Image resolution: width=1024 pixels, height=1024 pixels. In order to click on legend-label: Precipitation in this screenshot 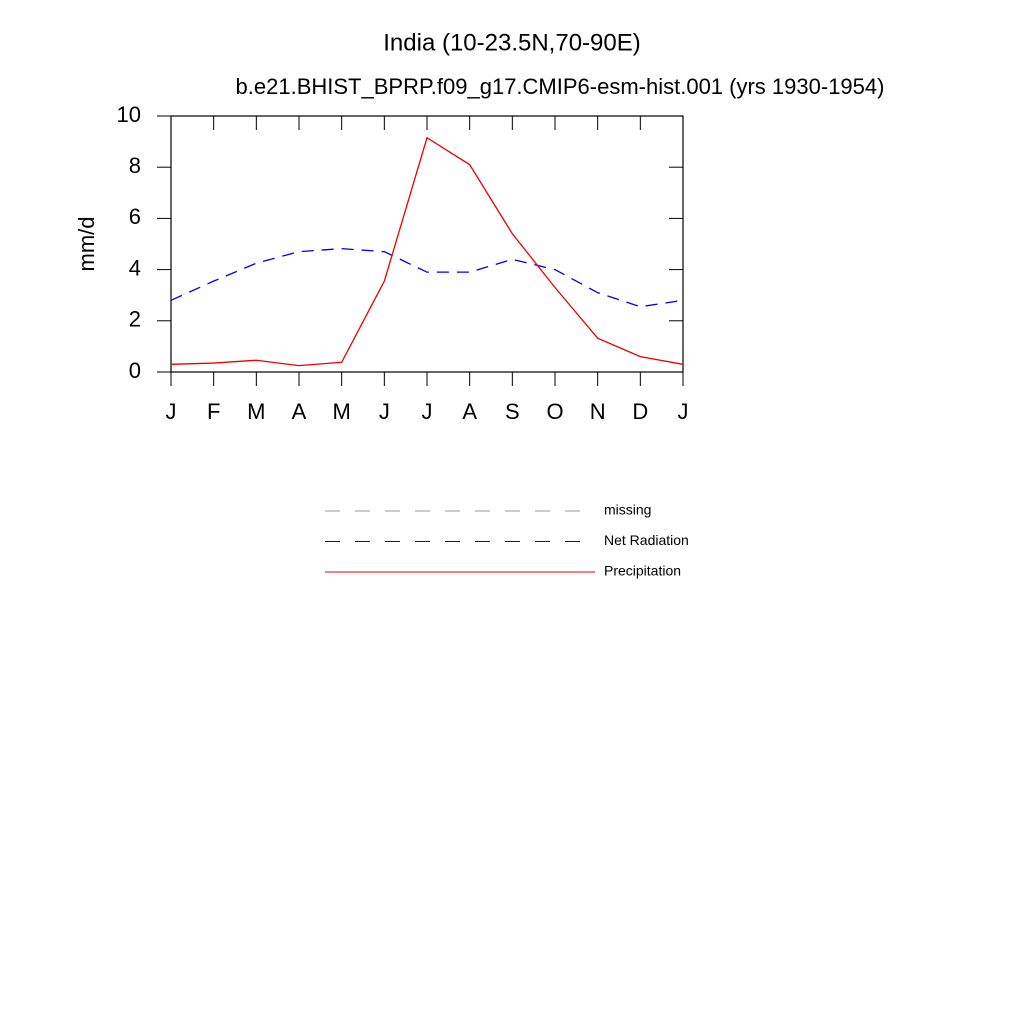, I will do `click(642, 571)`.